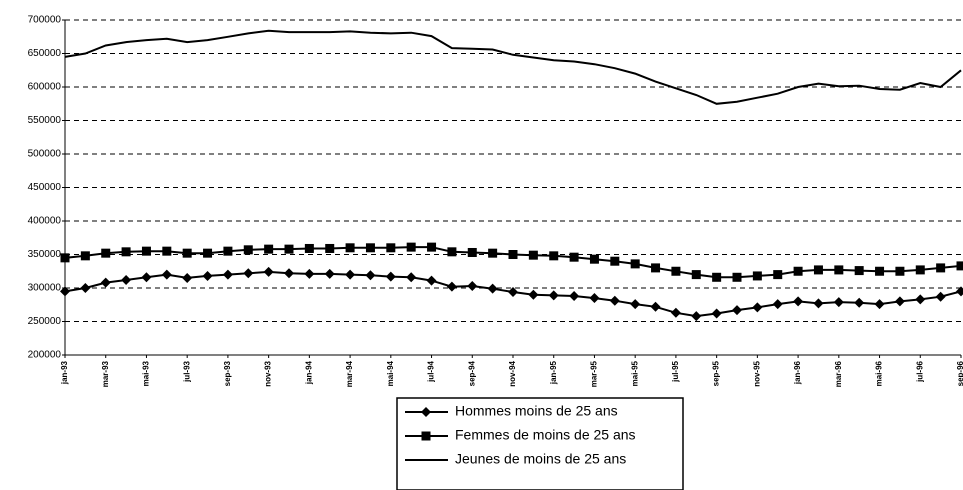  Describe the element at coordinates (471, 373) in the screenshot. I see `x-tick-label: sep-94` at that location.